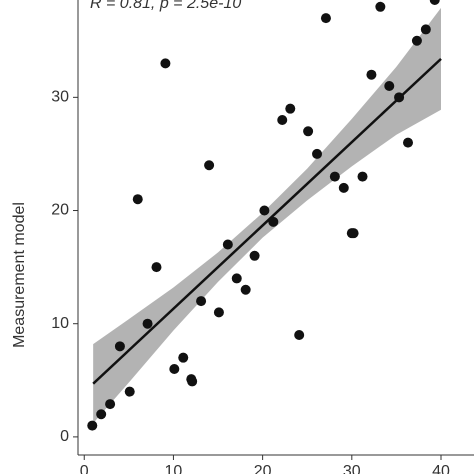 The width and height of the screenshot is (474, 474). I want to click on x-tick-label: 40, so click(441, 468).